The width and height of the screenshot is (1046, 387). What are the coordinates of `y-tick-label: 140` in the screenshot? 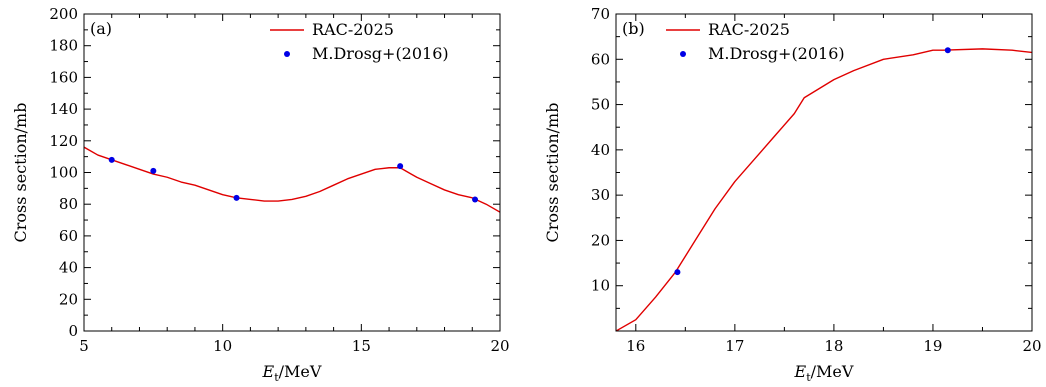 It's located at (63, 109).